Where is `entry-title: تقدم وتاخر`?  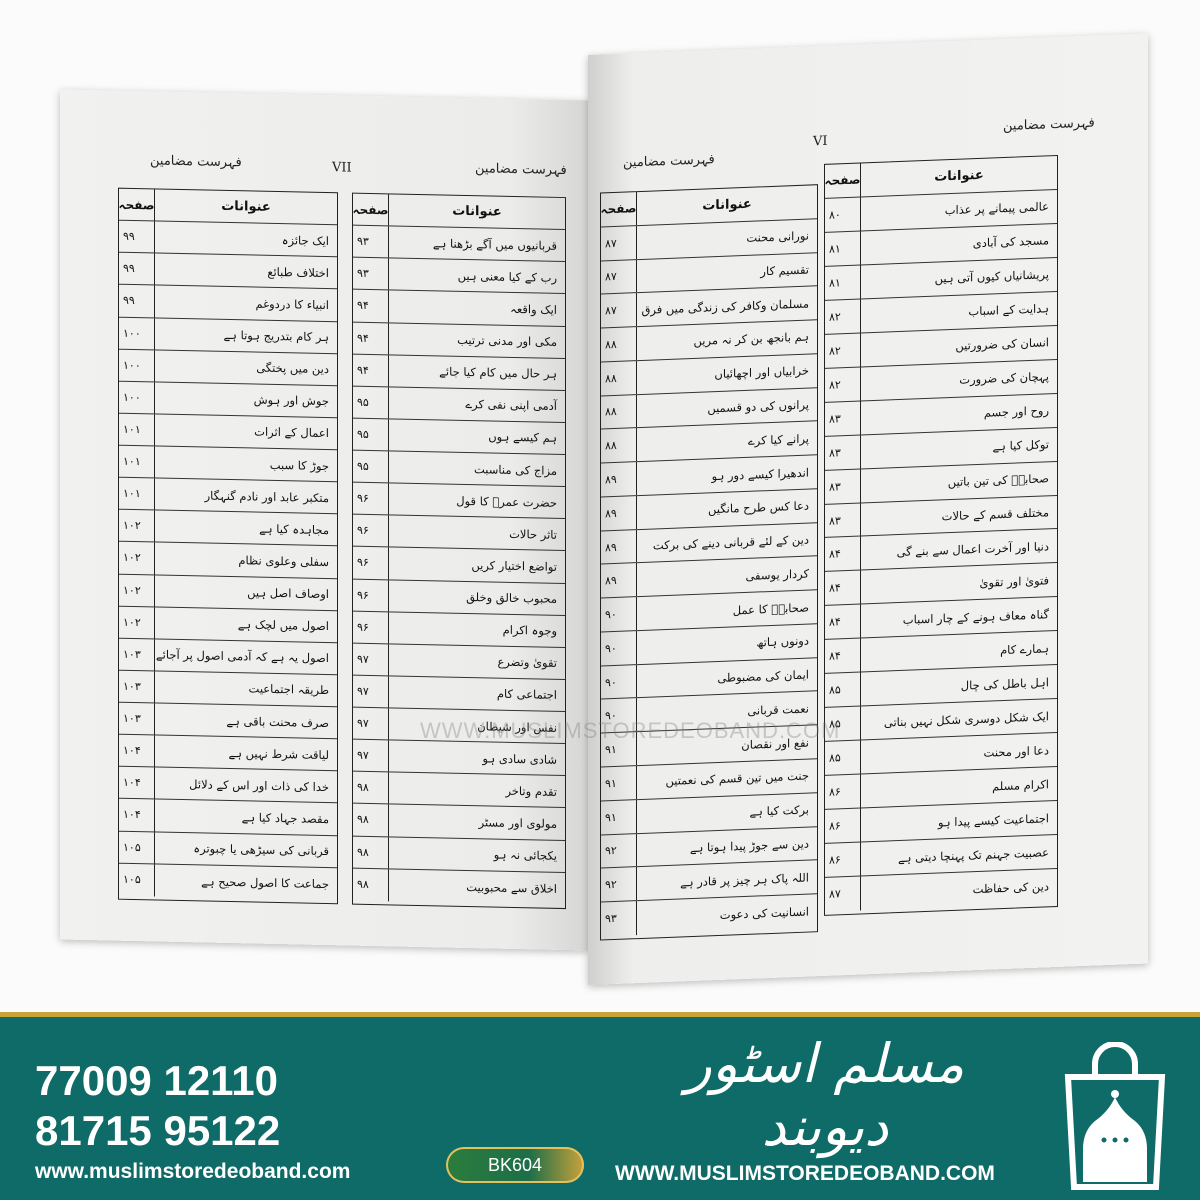
entry-title: تقدم وتاخر is located at coordinates (531, 791).